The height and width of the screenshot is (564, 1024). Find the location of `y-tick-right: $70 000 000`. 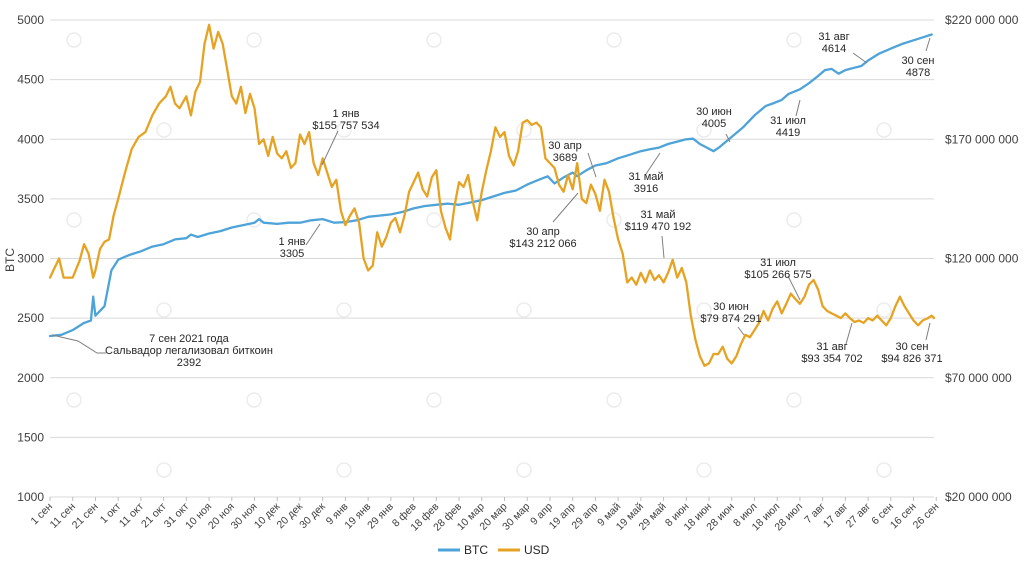

y-tick-right: $70 000 000 is located at coordinates (978, 378).